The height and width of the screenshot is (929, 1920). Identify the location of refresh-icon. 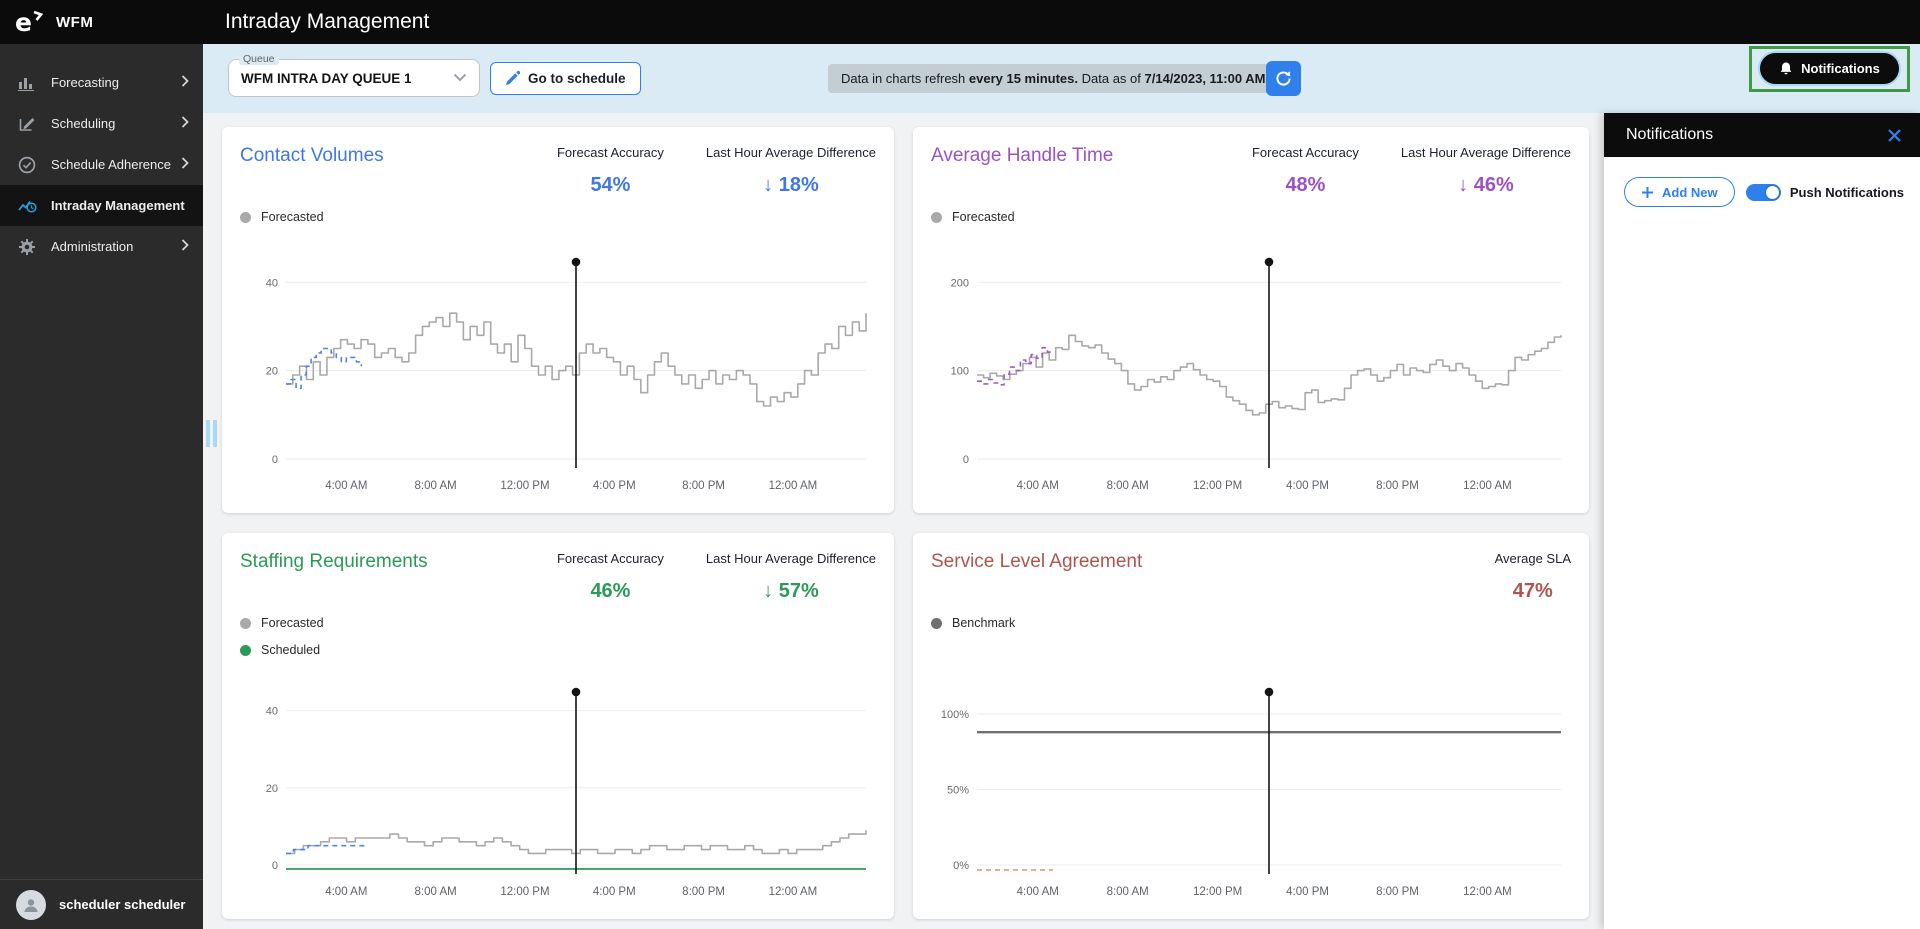
(1283, 78).